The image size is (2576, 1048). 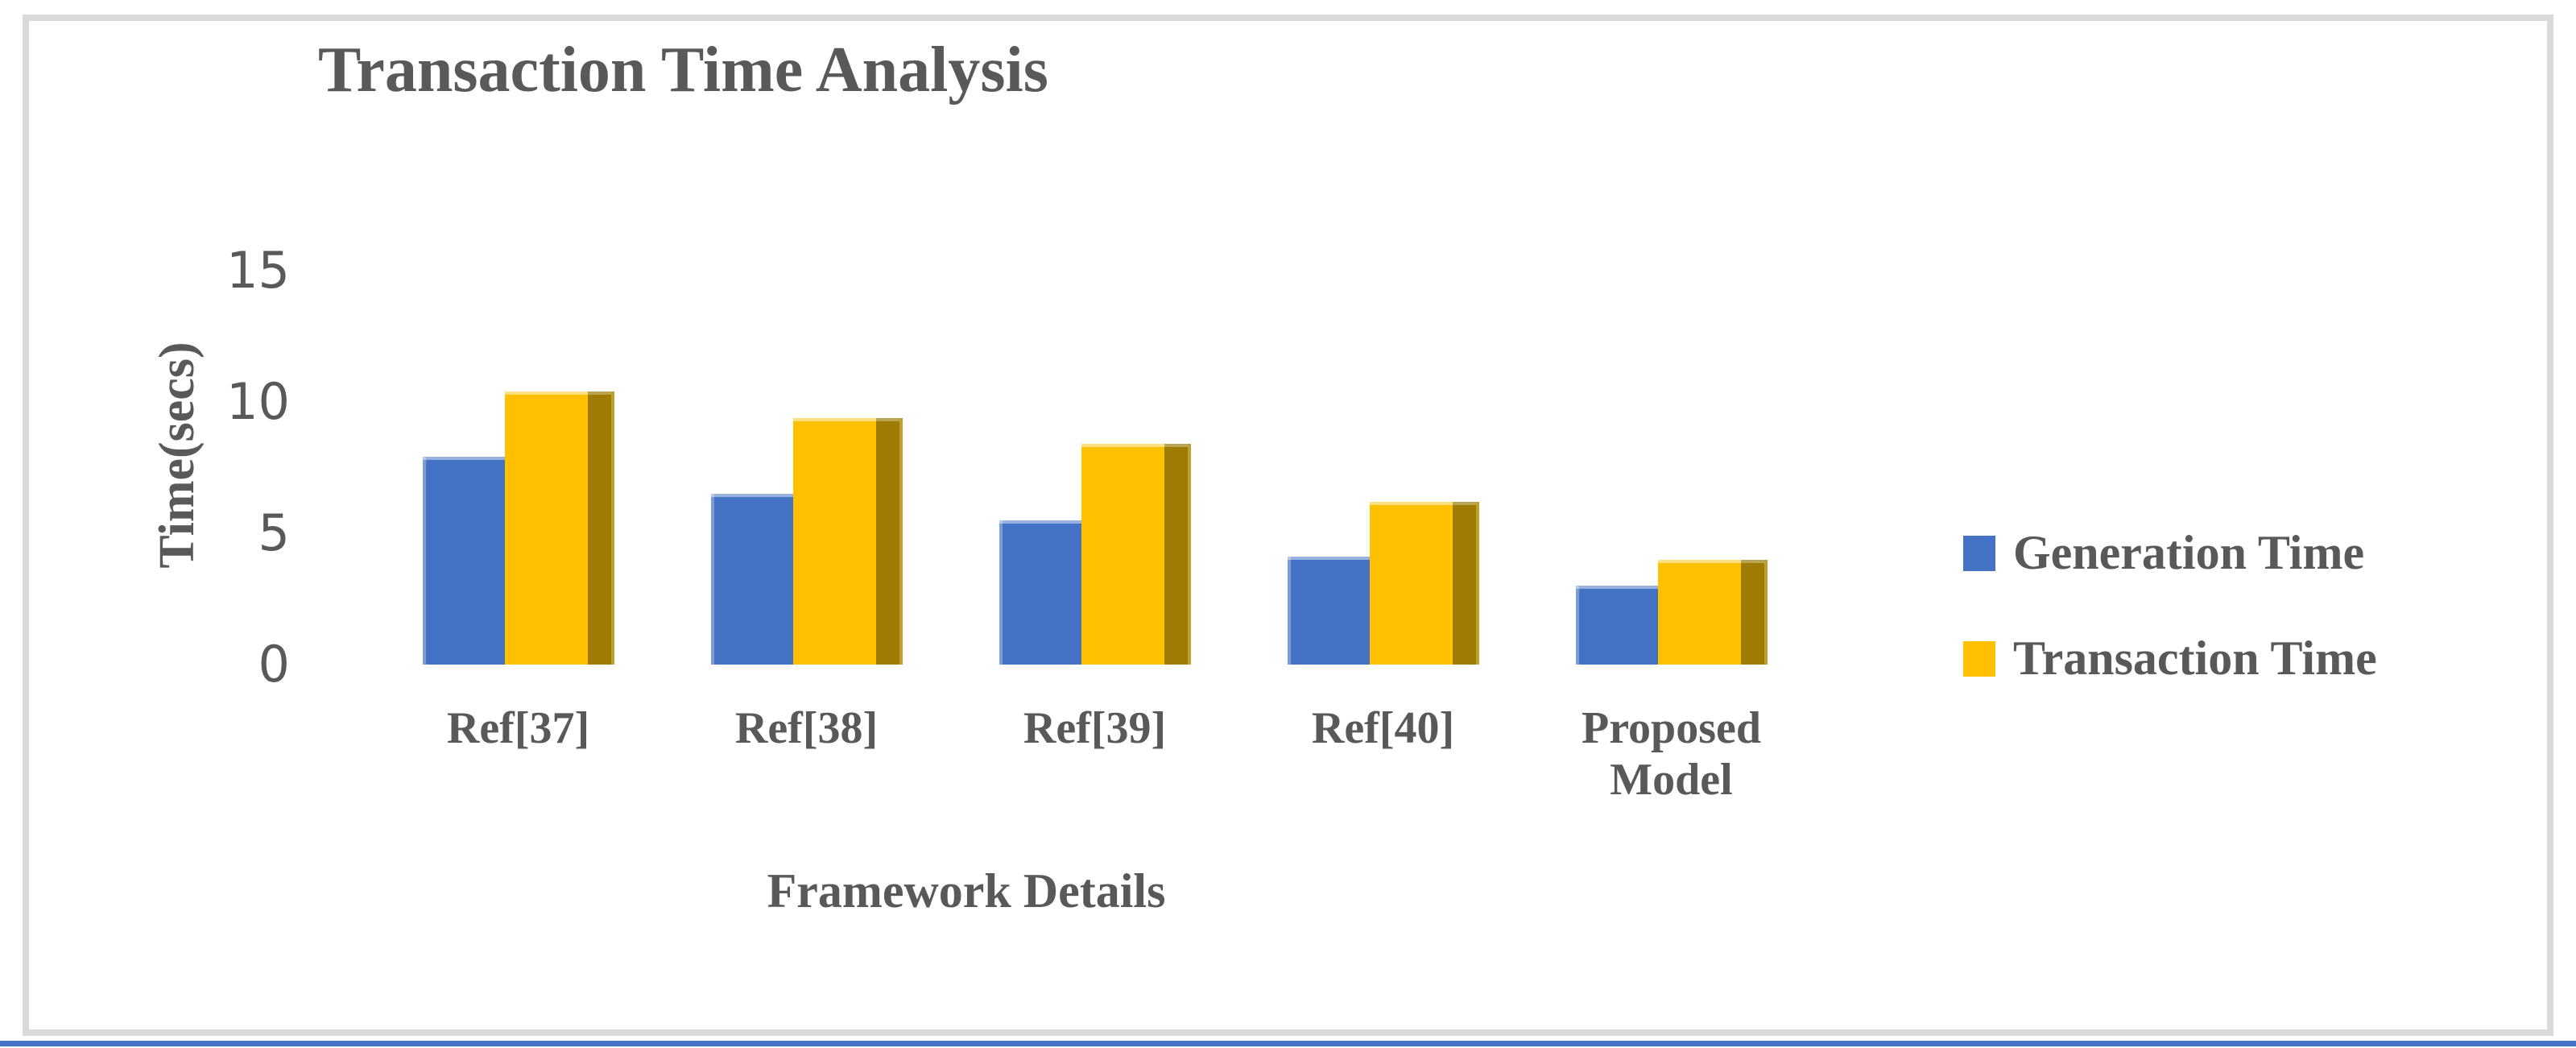 What do you see at coordinates (1617, 625) in the screenshot?
I see `bar-generation-Proposed Model` at bounding box center [1617, 625].